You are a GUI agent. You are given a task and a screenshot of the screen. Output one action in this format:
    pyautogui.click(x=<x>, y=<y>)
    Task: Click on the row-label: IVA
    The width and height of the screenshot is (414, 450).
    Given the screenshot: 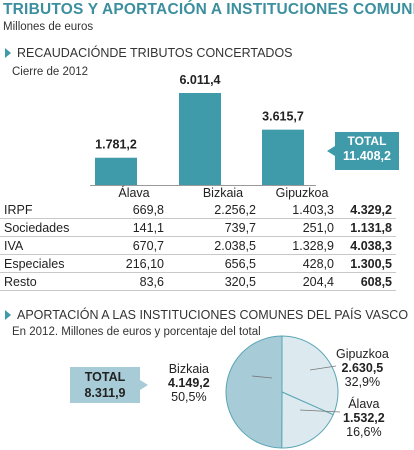 What is the action you would take?
    pyautogui.click(x=42, y=245)
    